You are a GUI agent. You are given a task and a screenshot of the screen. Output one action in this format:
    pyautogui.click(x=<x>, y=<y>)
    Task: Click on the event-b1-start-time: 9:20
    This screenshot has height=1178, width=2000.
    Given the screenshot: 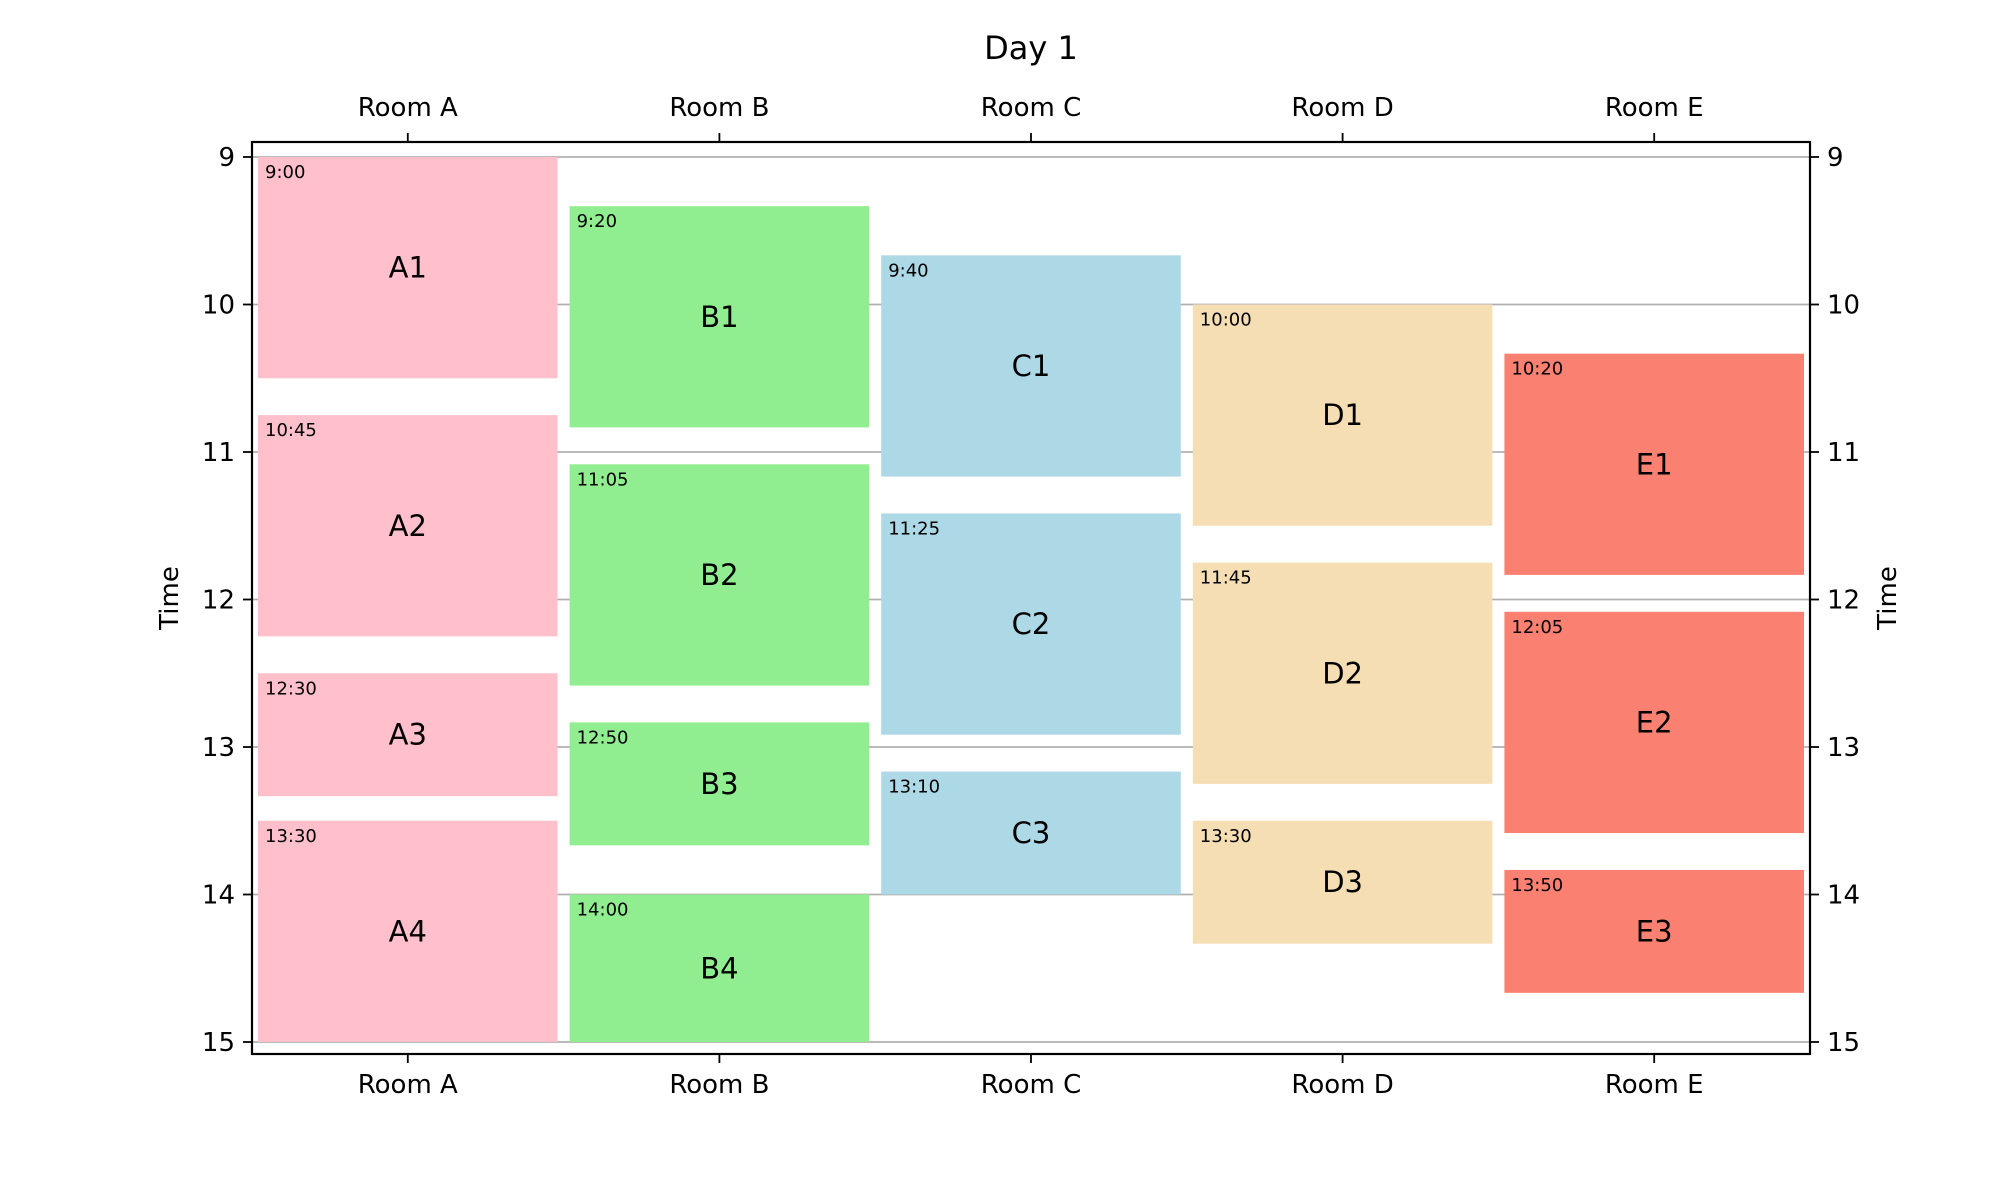 What is the action you would take?
    pyautogui.click(x=597, y=221)
    